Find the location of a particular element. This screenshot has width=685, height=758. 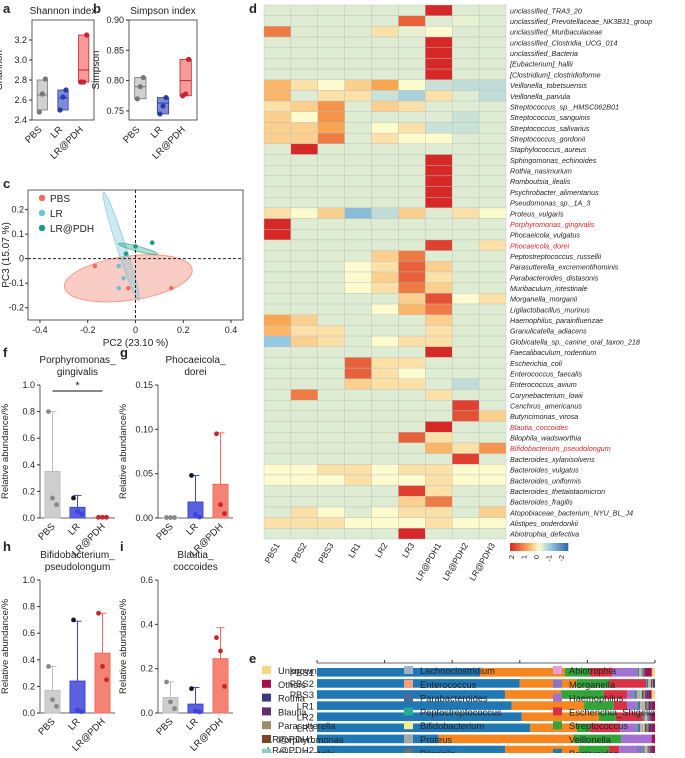

heatmap-row-label: Bacteroides_xylanisolvens is located at coordinates (552, 459).